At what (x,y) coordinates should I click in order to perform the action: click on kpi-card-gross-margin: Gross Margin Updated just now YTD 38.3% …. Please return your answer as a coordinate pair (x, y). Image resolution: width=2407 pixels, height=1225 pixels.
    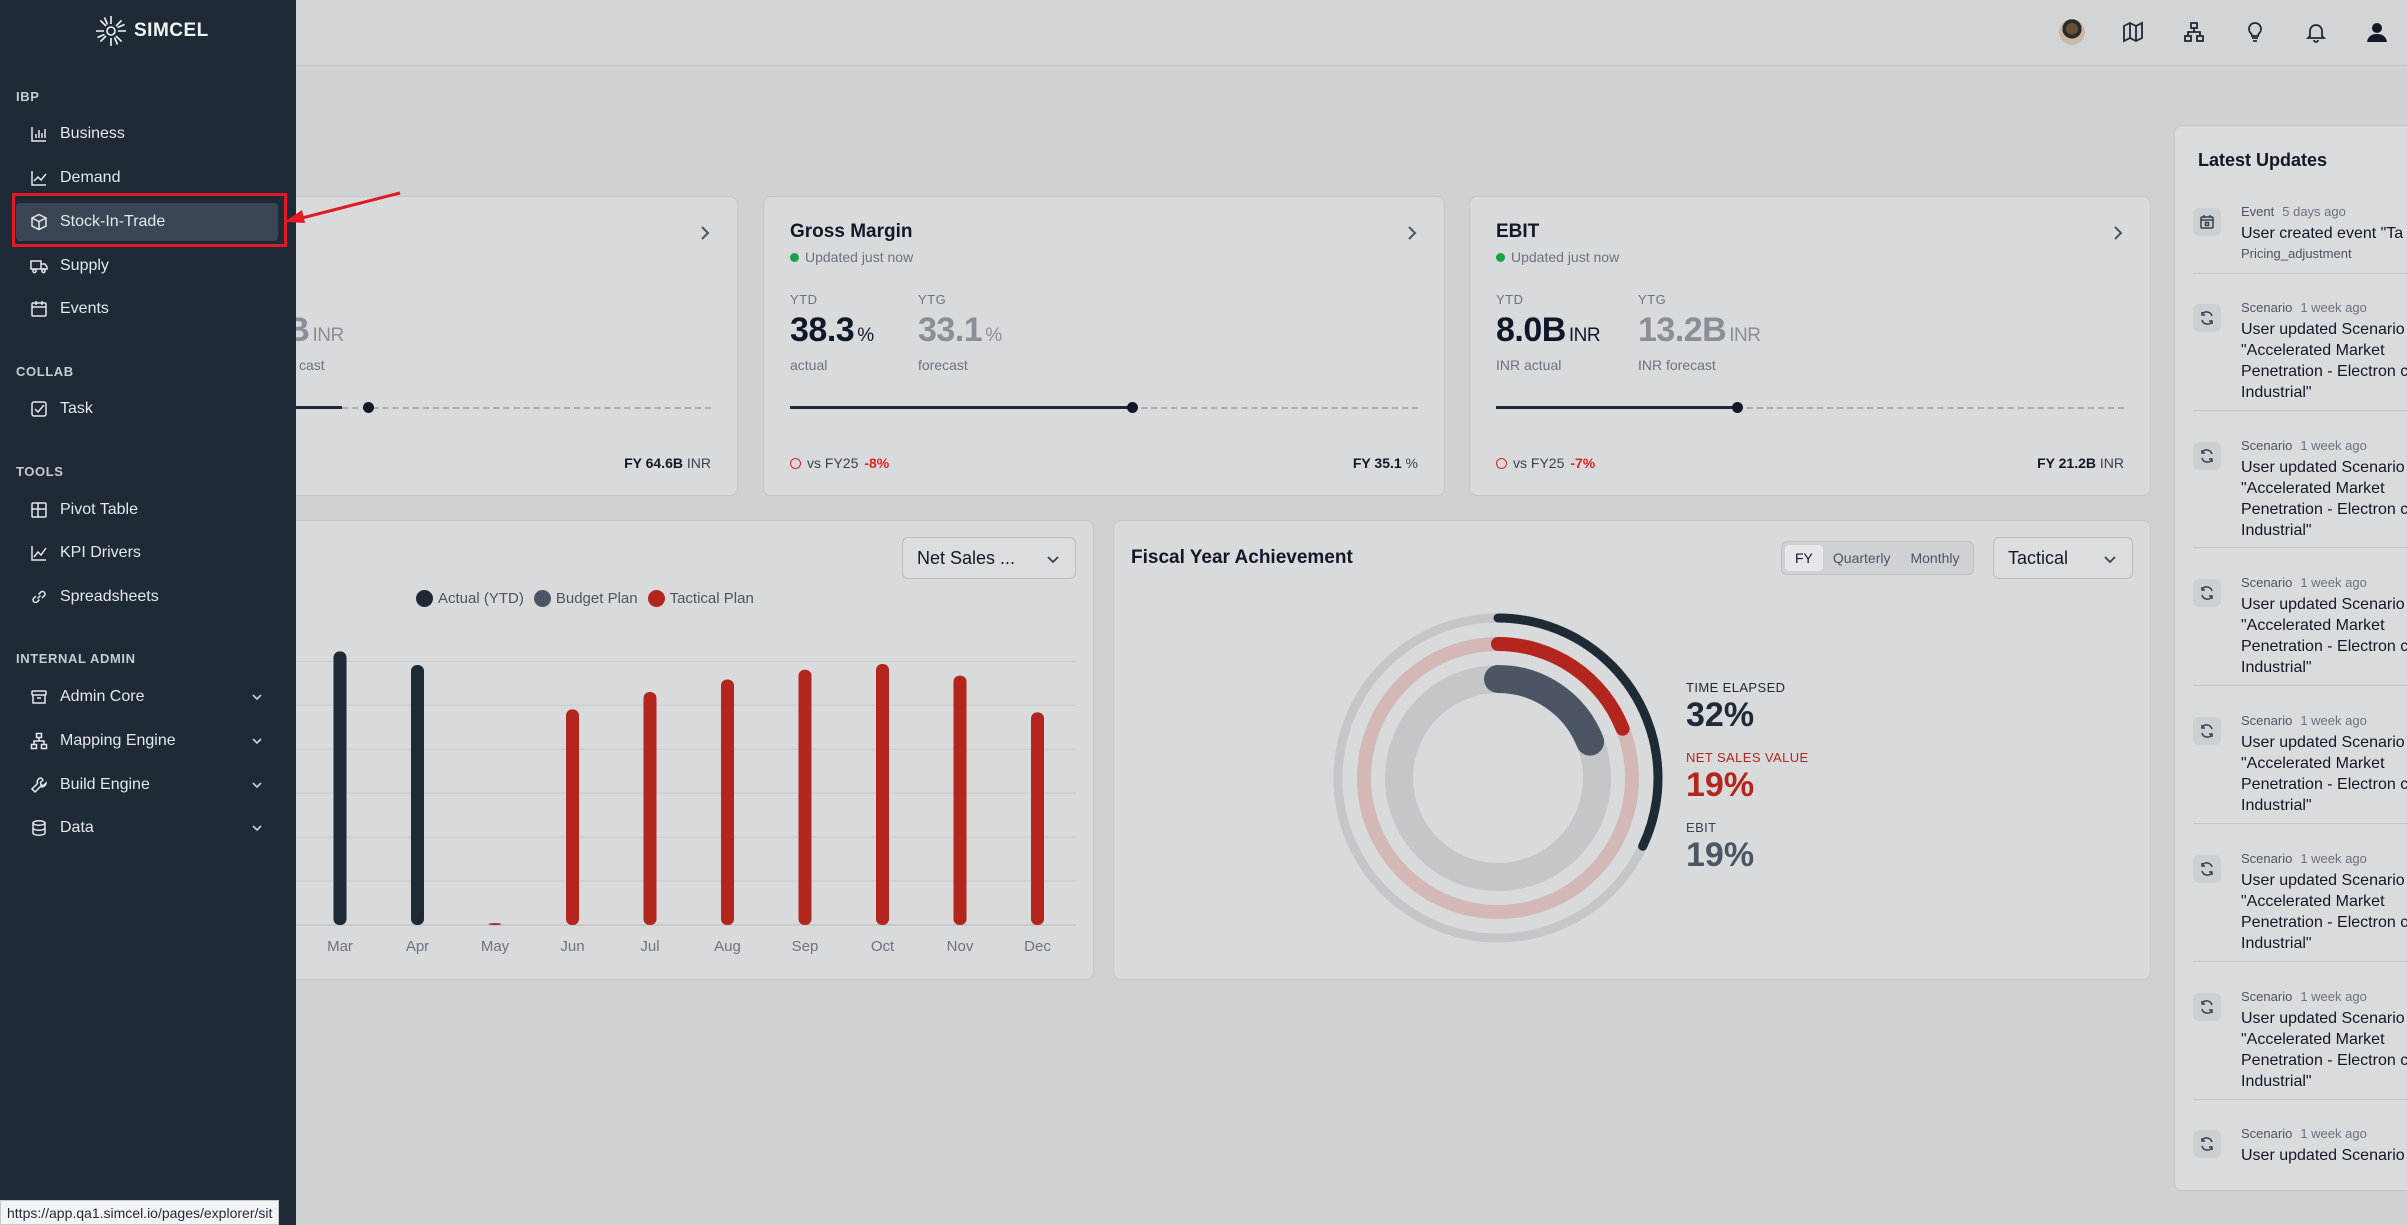
    Looking at the image, I should click on (1104, 346).